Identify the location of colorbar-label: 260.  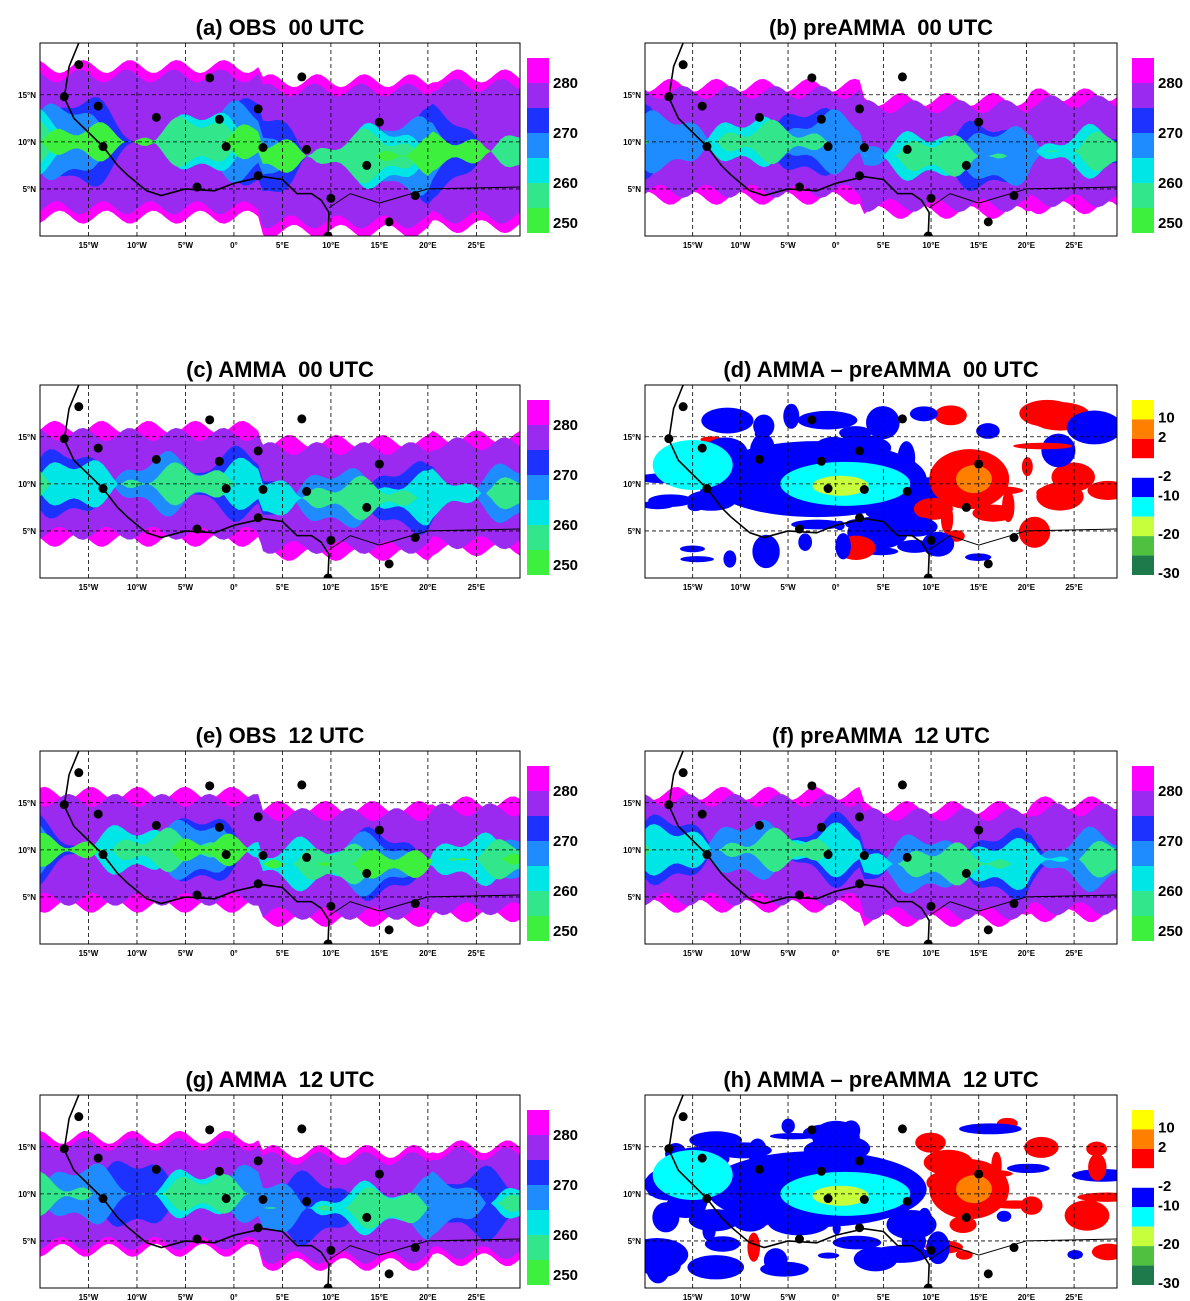
(1170, 891).